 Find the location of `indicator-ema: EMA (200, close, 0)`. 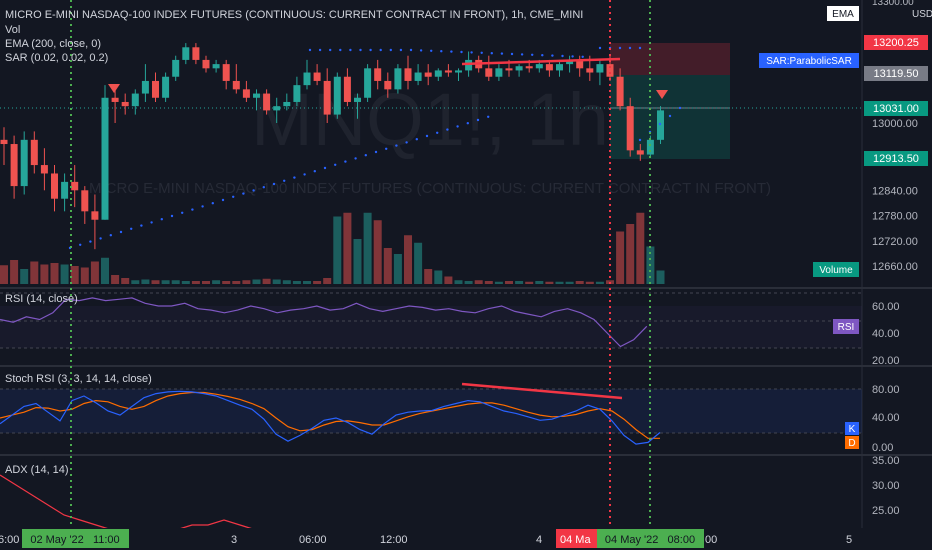

indicator-ema: EMA (200, close, 0) is located at coordinates (53, 44).